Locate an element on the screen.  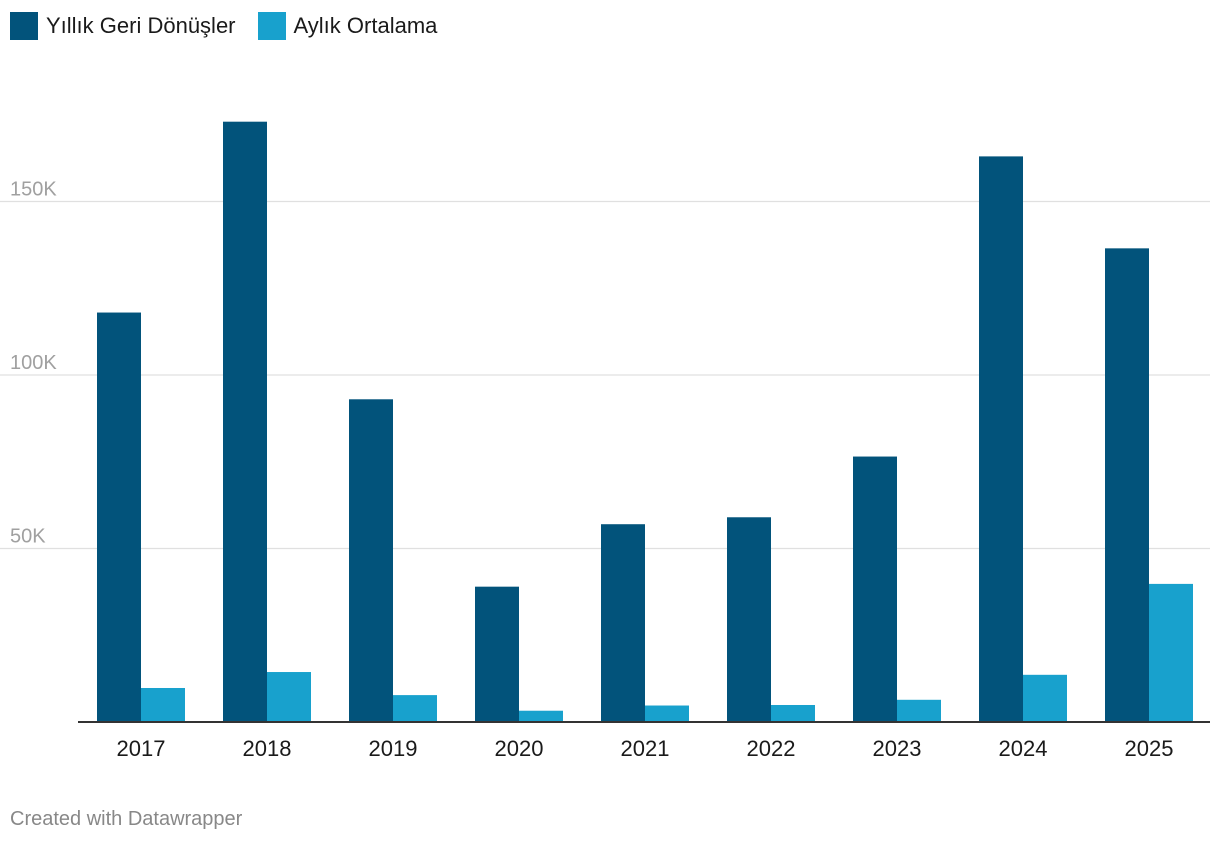
x-tick-label: 2022 is located at coordinates (771, 748).